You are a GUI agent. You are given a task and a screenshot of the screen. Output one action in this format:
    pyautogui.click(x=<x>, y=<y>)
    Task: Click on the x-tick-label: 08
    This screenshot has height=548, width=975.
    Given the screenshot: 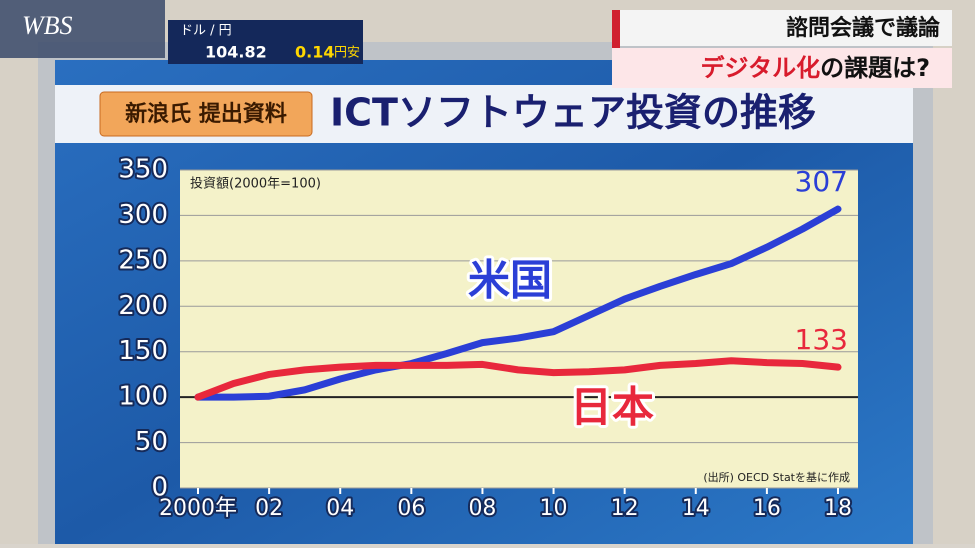 What is the action you would take?
    pyautogui.click(x=482, y=508)
    